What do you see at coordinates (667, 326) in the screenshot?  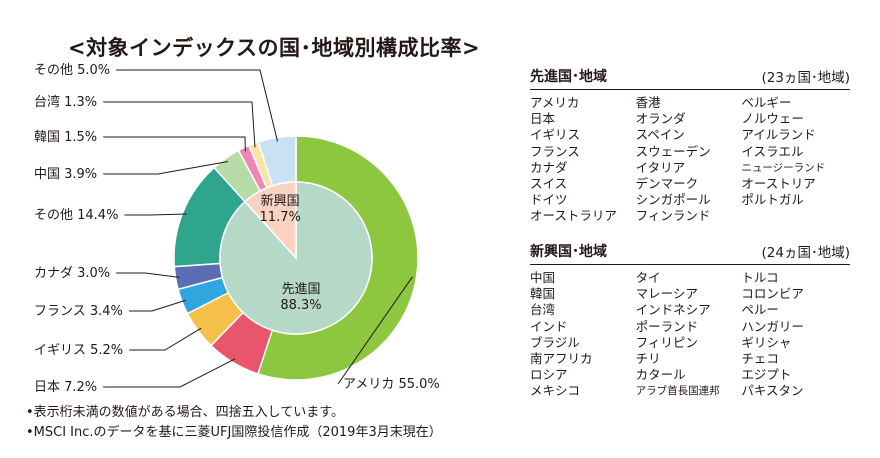 I see `emerging-country: ポーランド` at bounding box center [667, 326].